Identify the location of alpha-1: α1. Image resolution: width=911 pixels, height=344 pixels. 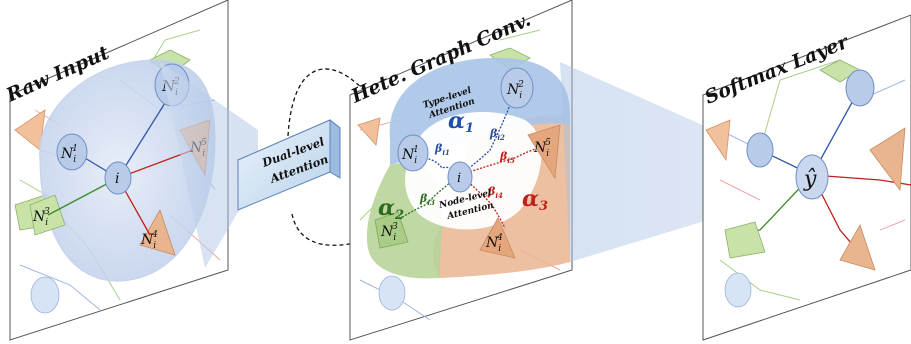
(461, 122).